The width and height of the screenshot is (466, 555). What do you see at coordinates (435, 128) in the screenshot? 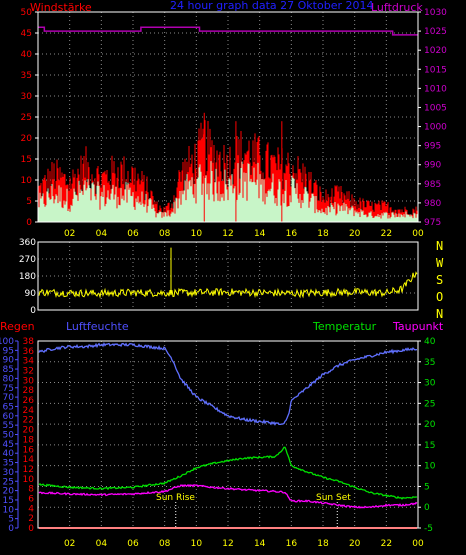
I see `pressure-tick-label: 1000` at bounding box center [435, 128].